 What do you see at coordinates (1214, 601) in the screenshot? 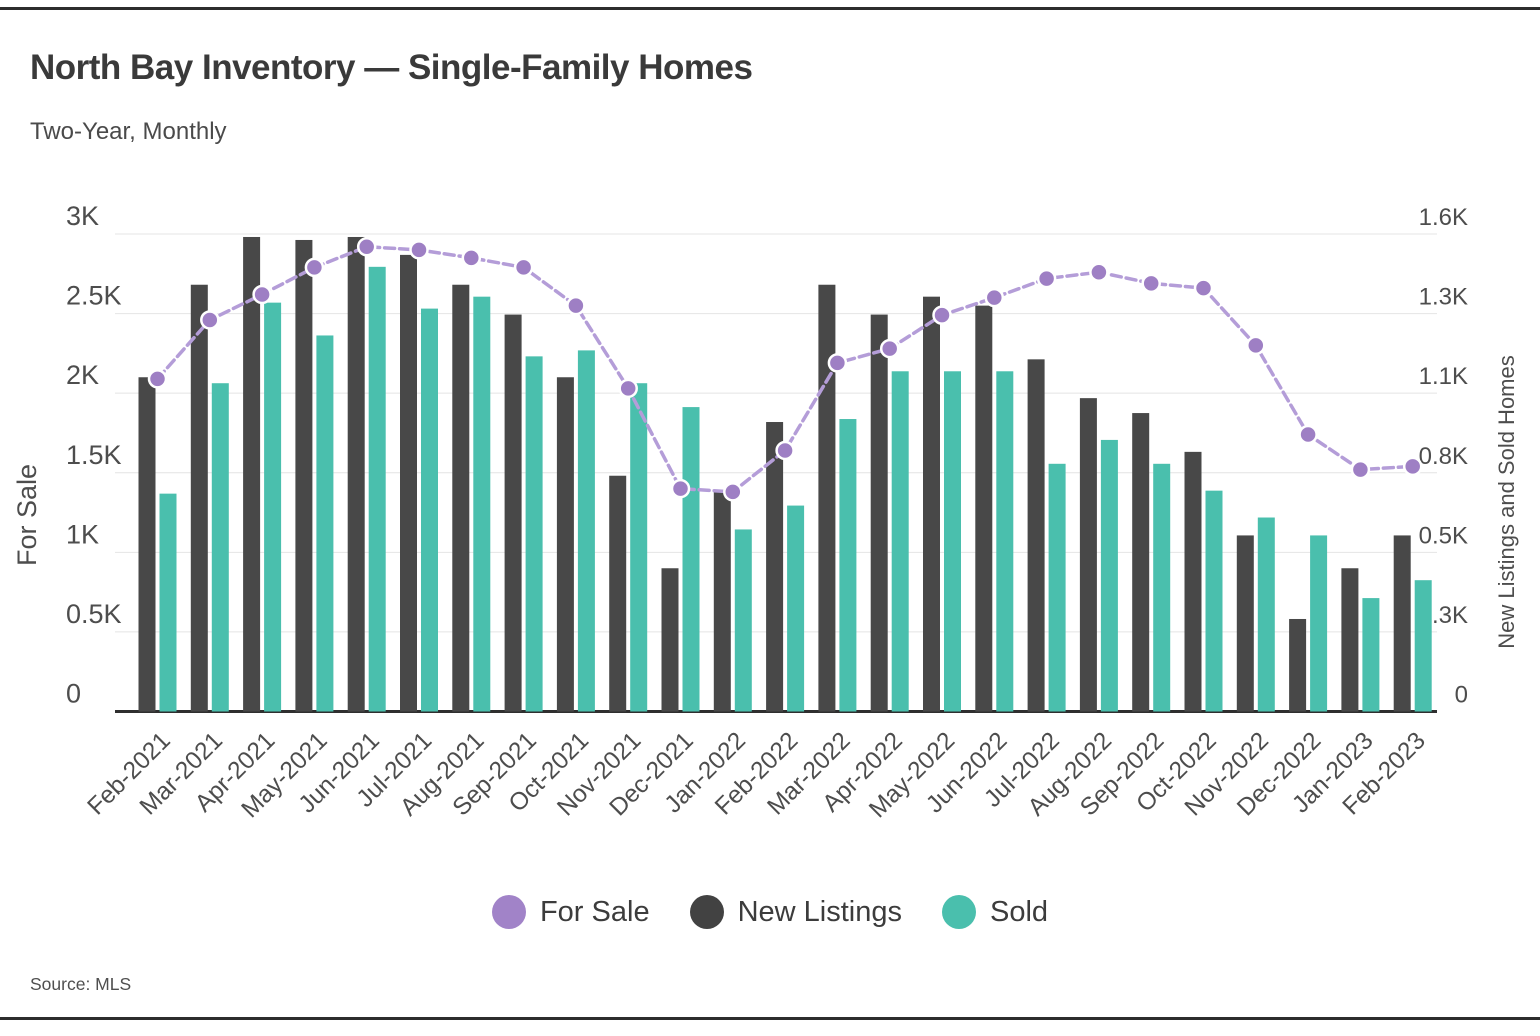
I see `bar-sold-Oct-2022` at bounding box center [1214, 601].